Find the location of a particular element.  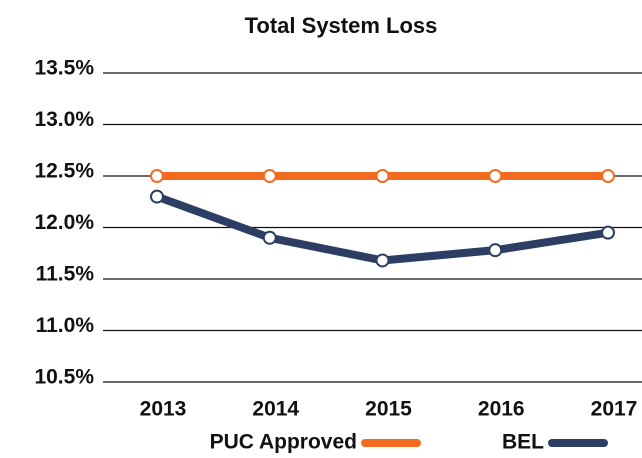

y-tick-label: 12.0% is located at coordinates (64, 222).